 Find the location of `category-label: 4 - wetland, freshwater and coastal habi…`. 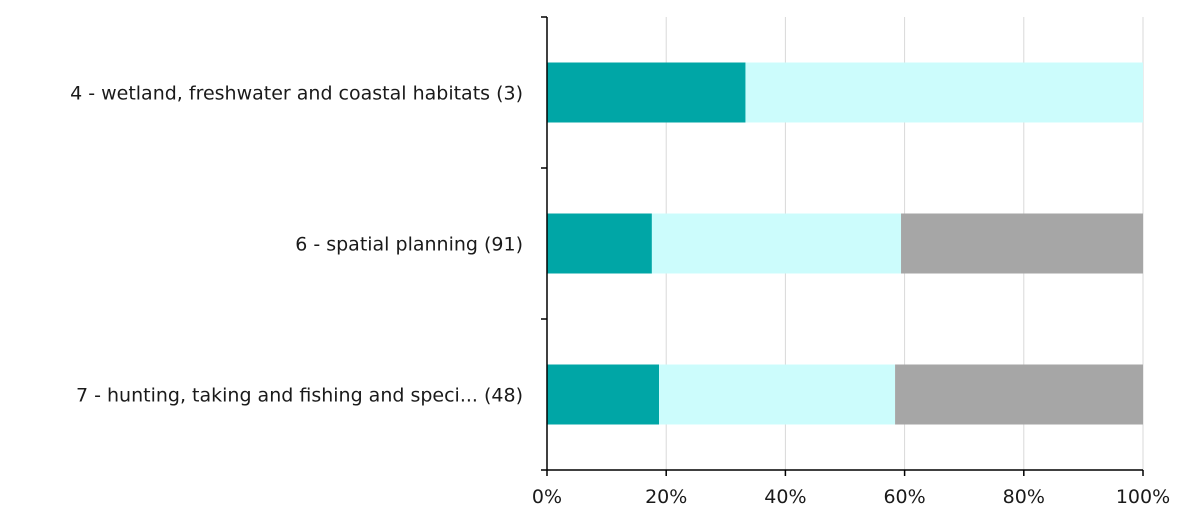

category-label: 4 - wetland, freshwater and coastal habi… is located at coordinates (296, 94).